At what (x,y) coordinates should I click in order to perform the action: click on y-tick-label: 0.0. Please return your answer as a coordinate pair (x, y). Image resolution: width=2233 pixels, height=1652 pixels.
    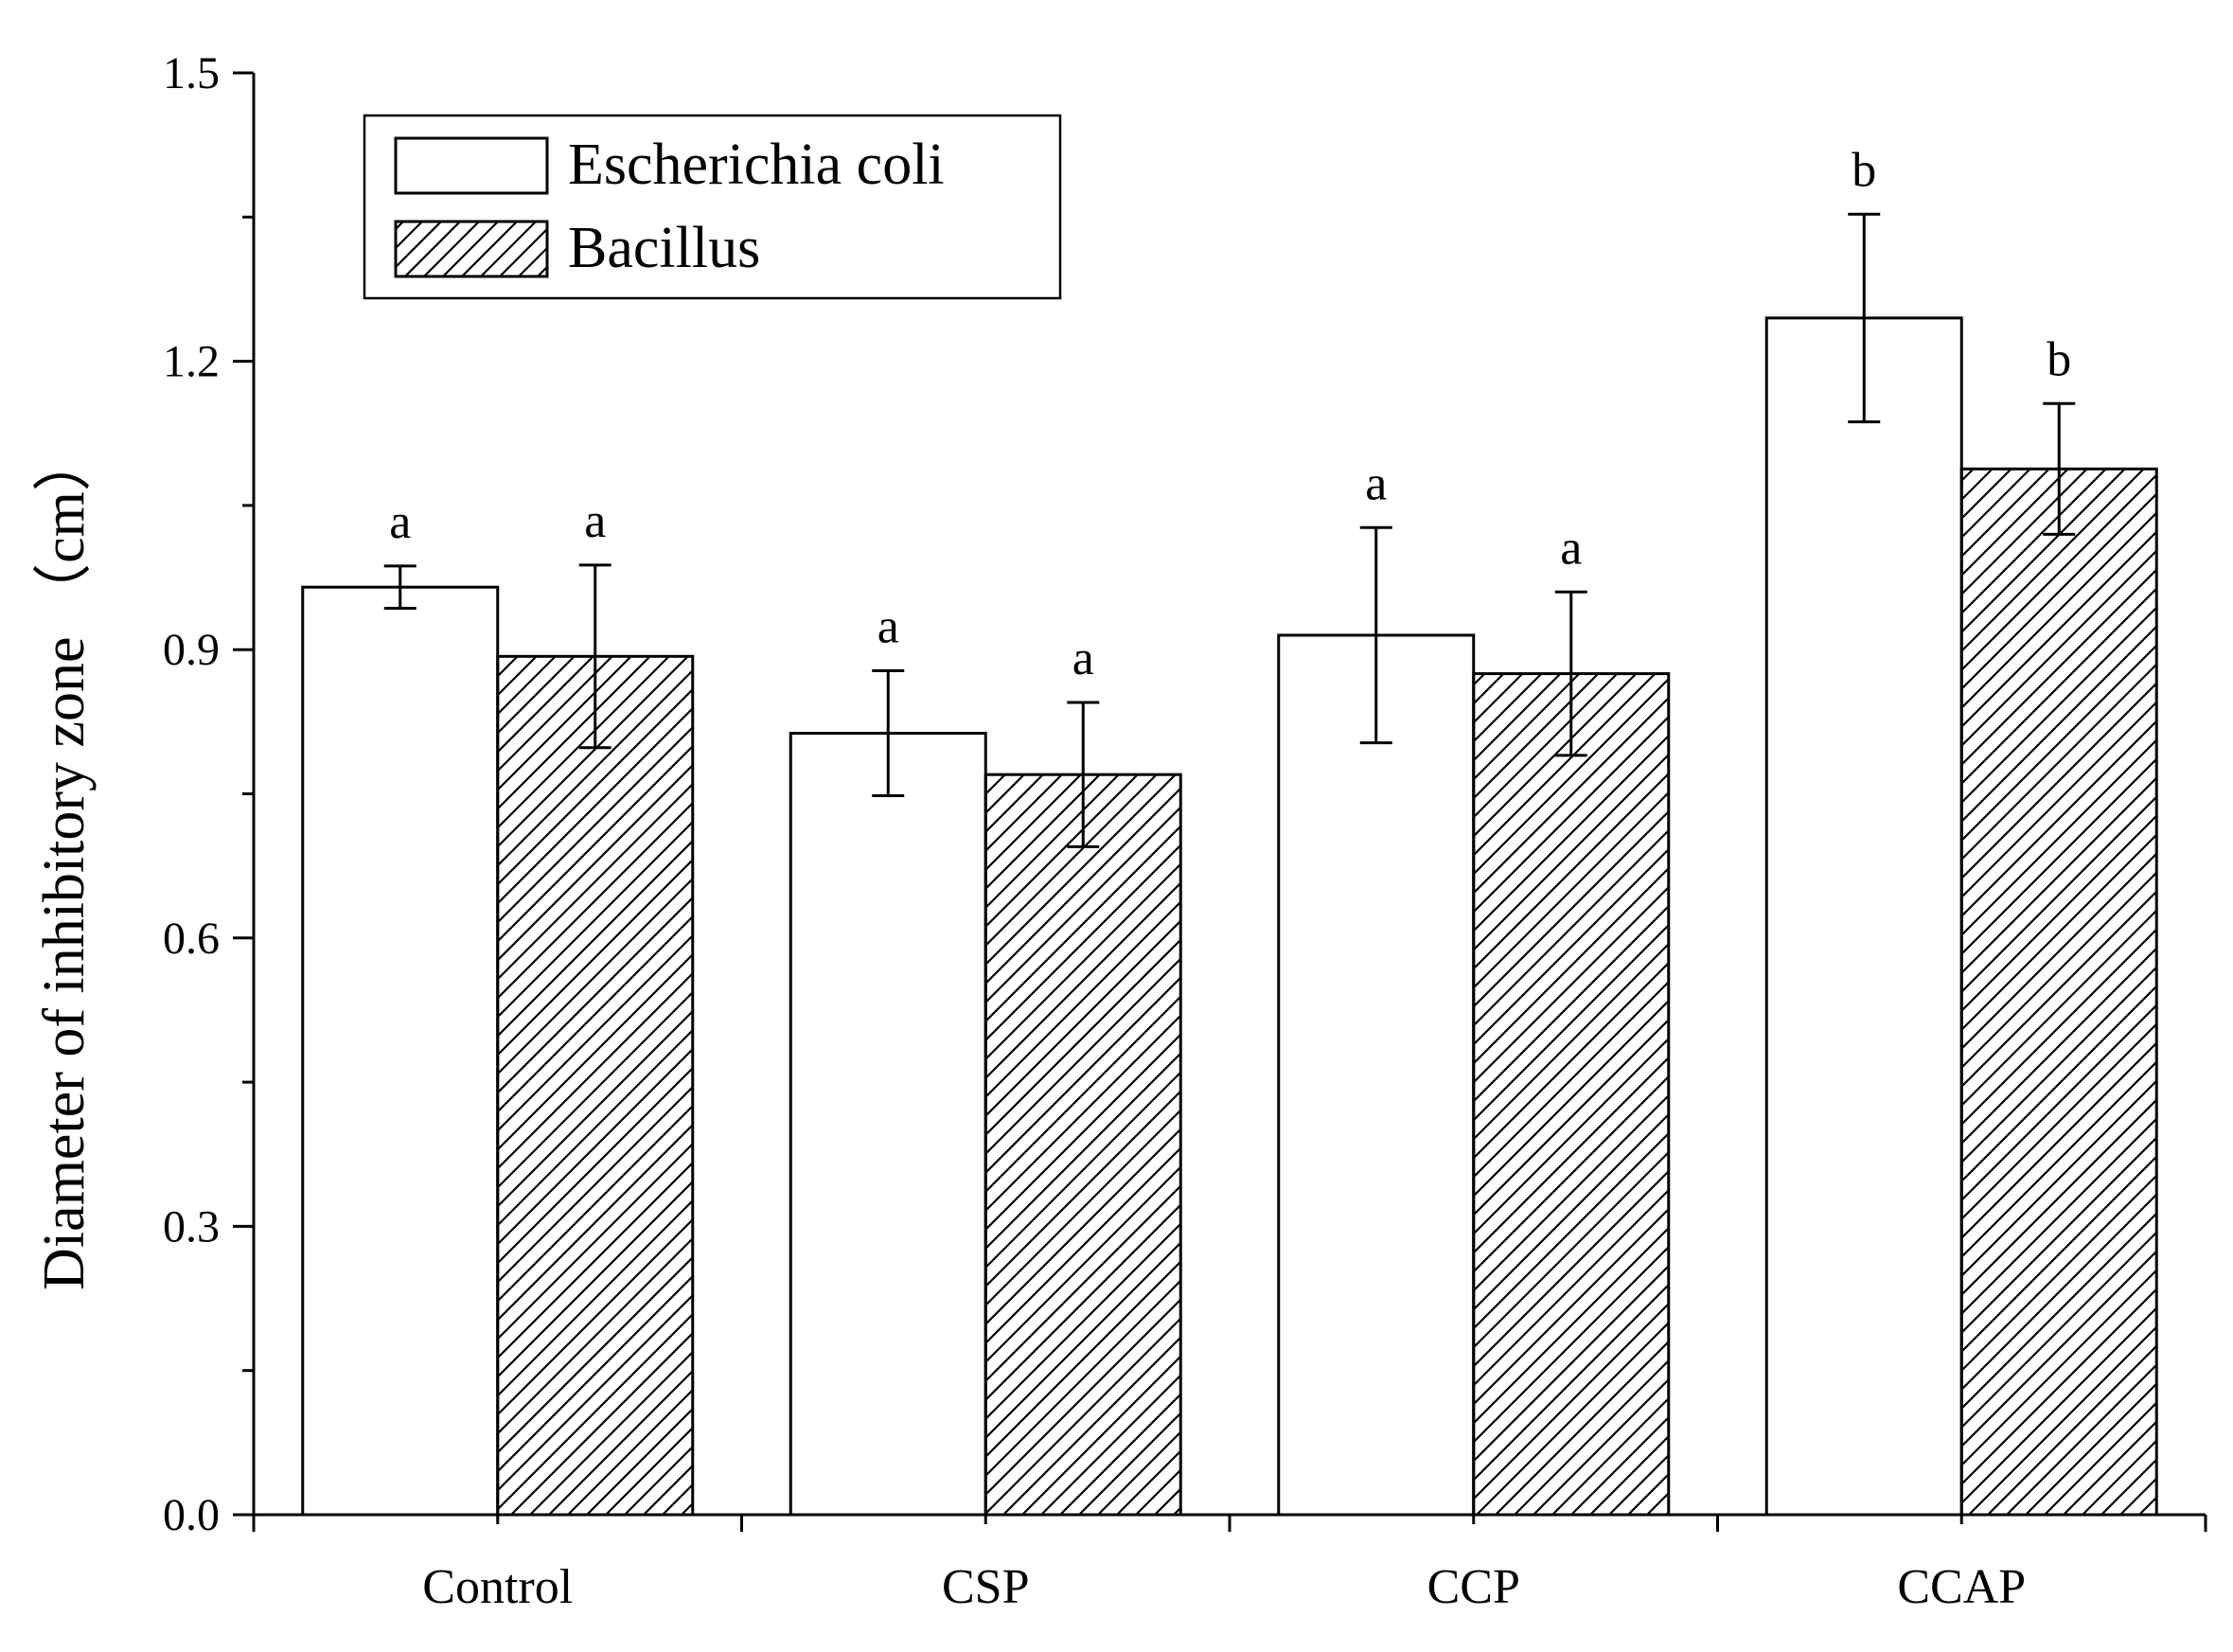
    Looking at the image, I should click on (191, 1515).